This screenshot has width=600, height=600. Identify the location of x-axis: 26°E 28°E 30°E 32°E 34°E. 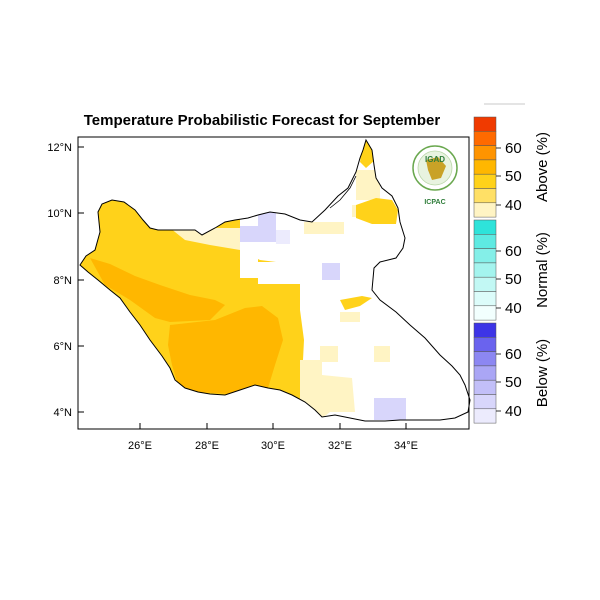
(273, 437).